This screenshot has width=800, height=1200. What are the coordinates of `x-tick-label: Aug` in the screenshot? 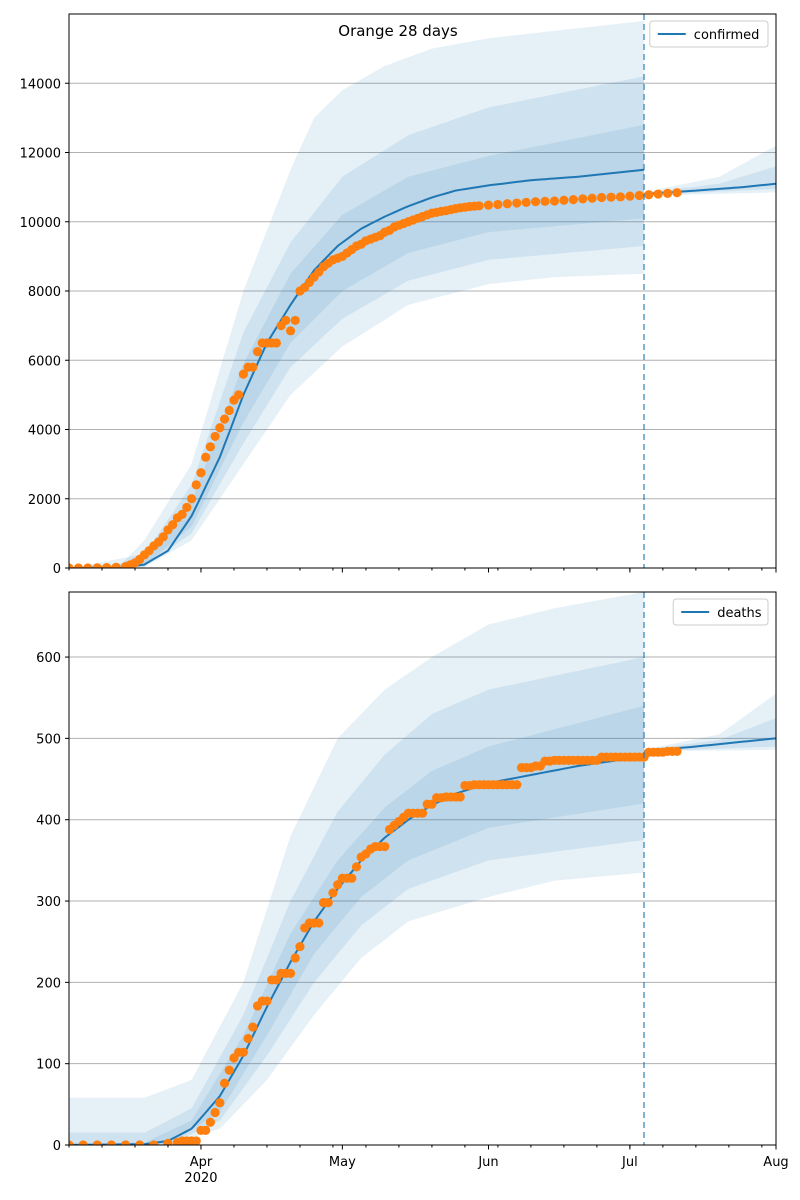 It's located at (775, 1162).